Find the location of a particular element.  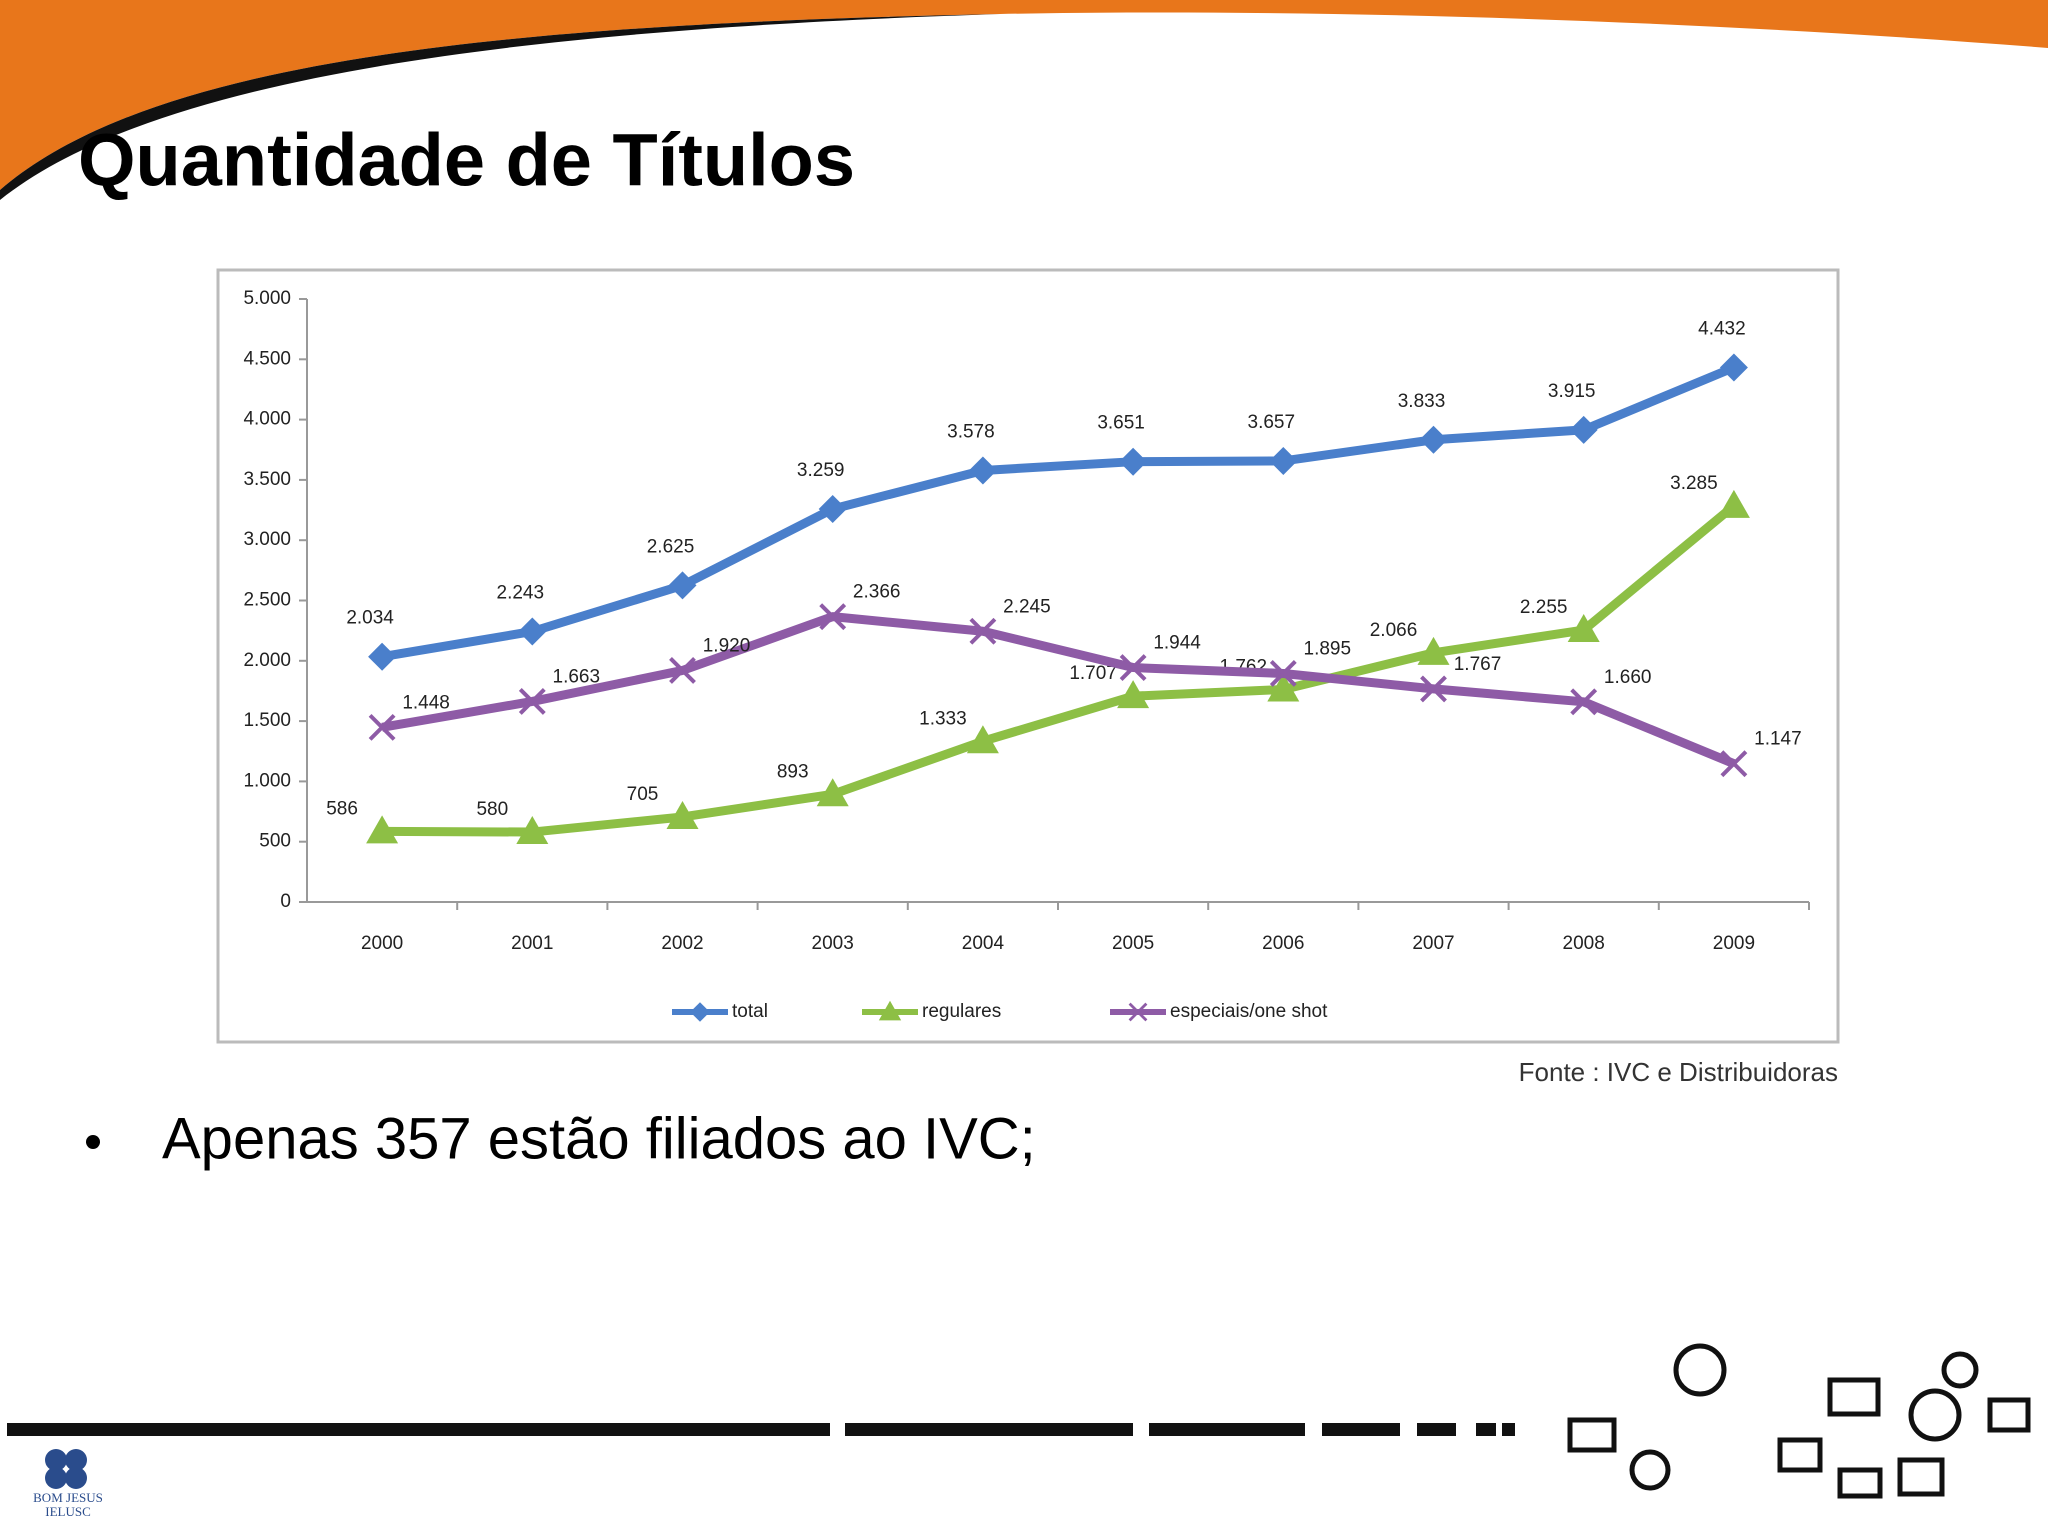

y-tick-label: 5.000 is located at coordinates (267, 298).